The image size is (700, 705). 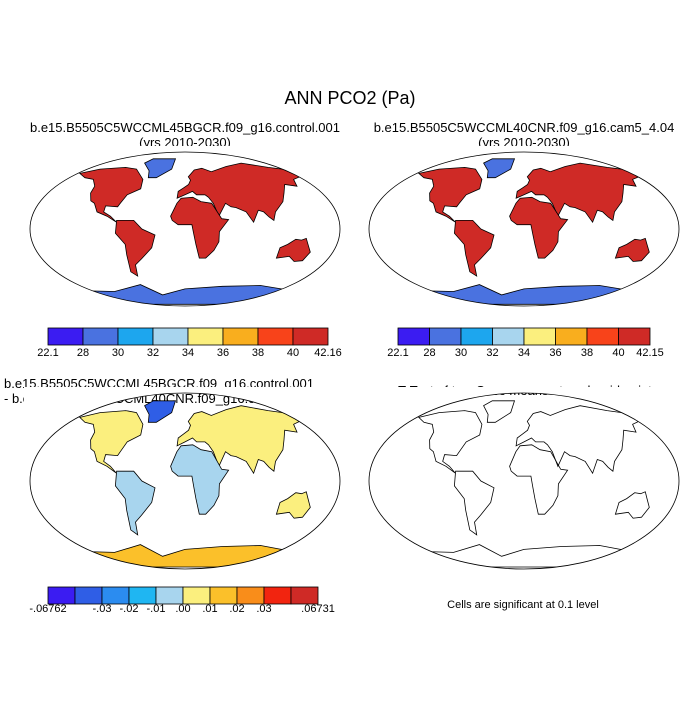 I want to click on colorbar-label: -.01, so click(x=156, y=609).